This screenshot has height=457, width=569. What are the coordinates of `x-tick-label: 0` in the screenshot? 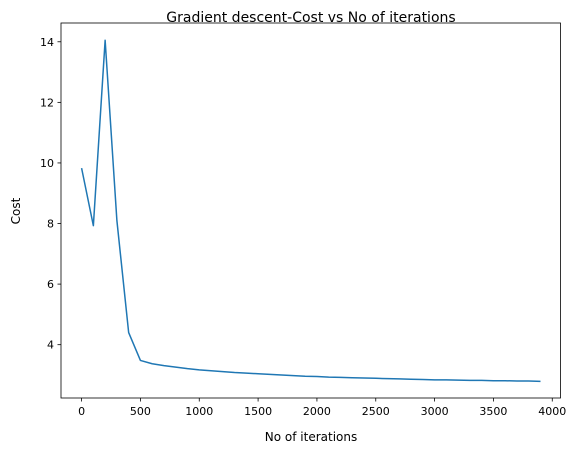 It's located at (81, 411).